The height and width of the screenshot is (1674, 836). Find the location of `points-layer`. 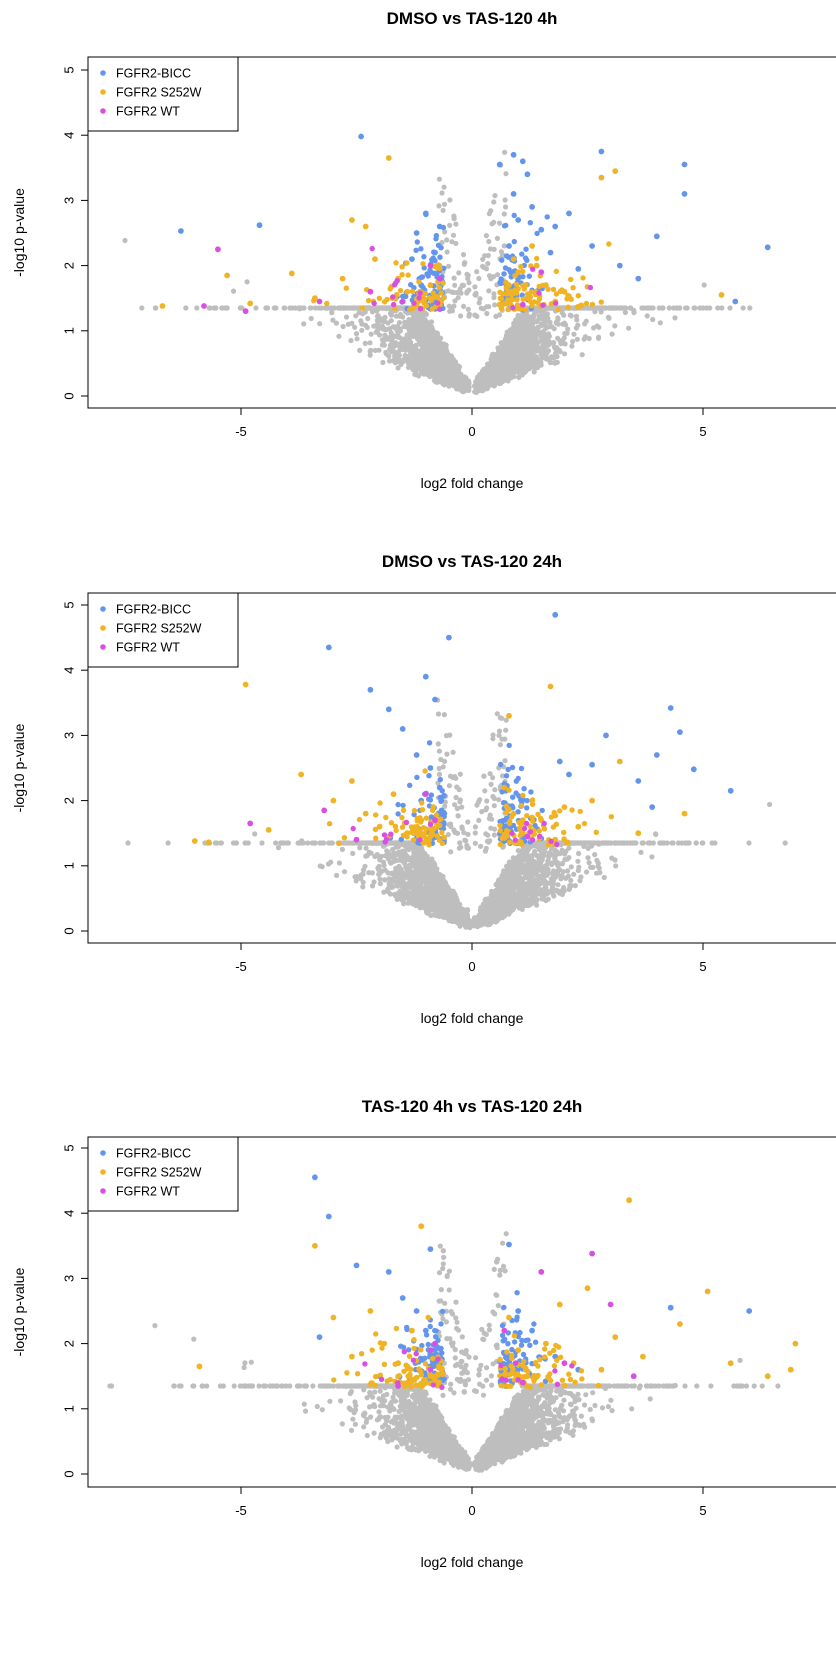

points-layer is located at coordinates (446, 264).